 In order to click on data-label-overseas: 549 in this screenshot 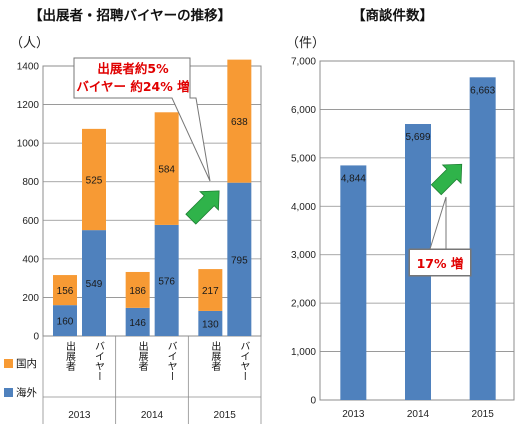, I will do `click(94, 284)`.